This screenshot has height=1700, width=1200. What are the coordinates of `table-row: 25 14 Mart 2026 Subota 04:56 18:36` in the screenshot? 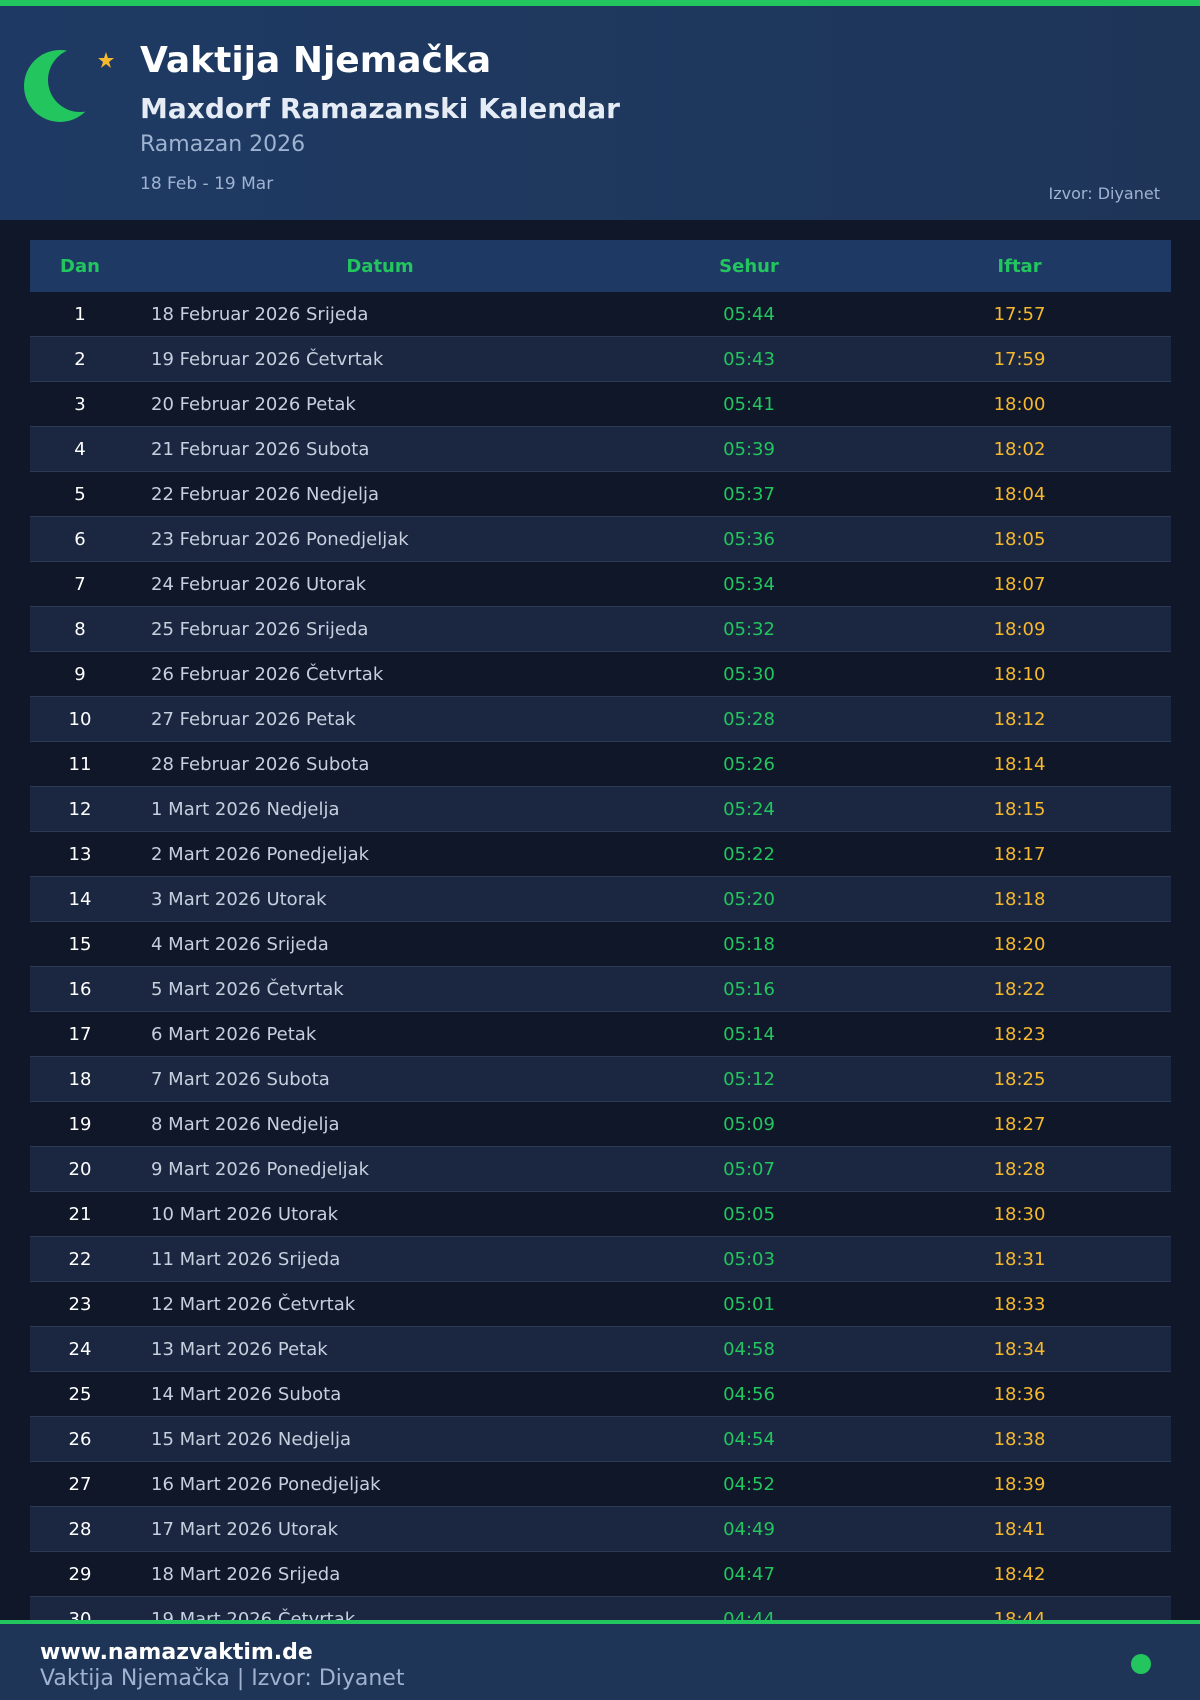 It's located at (600, 1394).